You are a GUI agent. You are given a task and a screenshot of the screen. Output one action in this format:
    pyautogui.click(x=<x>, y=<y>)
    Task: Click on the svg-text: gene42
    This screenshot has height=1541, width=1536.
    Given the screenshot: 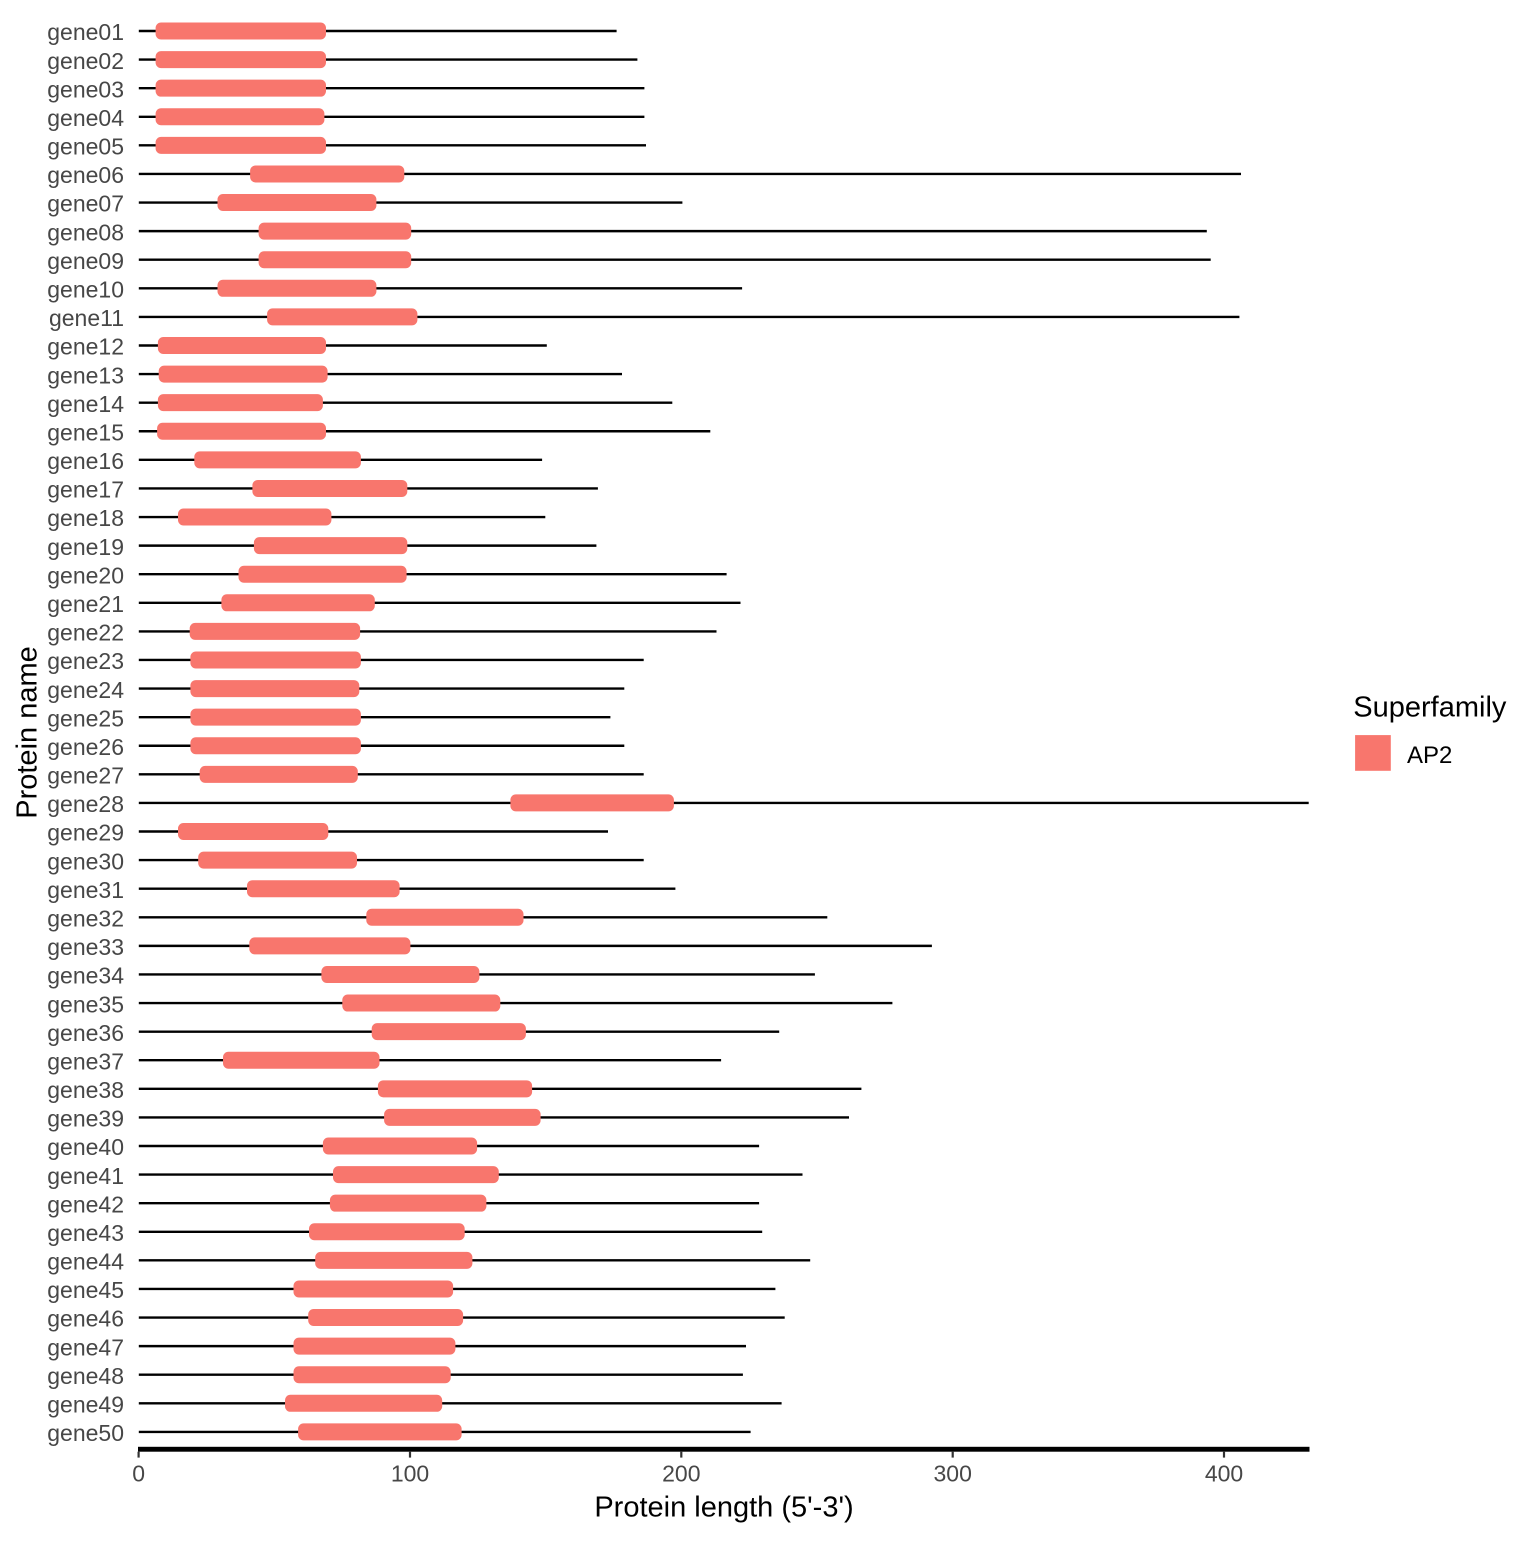 What is the action you would take?
    pyautogui.click(x=85, y=1204)
    